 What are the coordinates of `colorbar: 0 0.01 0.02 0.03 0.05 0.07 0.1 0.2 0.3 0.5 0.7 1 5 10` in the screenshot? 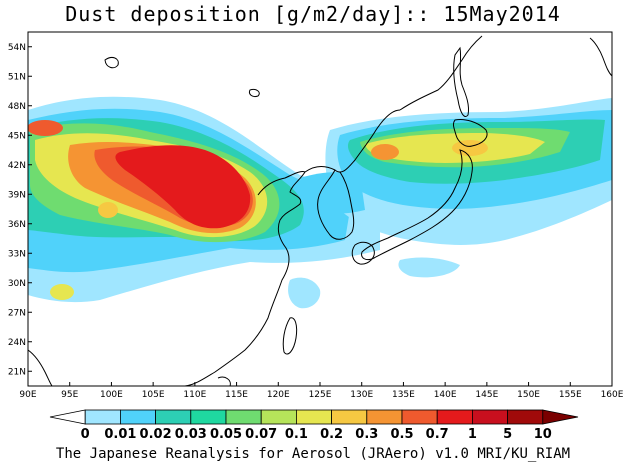 It's located at (314, 425).